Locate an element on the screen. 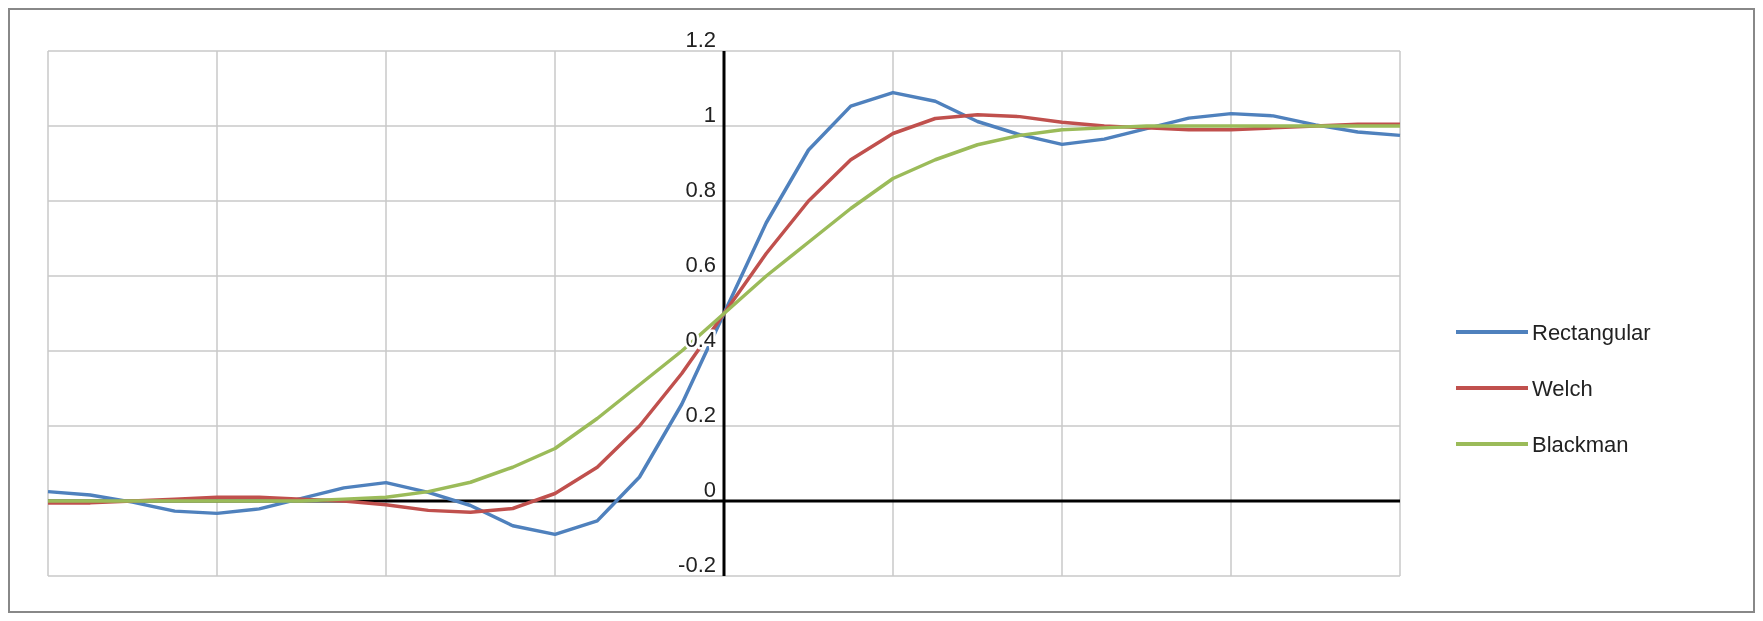 The width and height of the screenshot is (1763, 621). y-tick-label: -0.2 is located at coordinates (697, 564).